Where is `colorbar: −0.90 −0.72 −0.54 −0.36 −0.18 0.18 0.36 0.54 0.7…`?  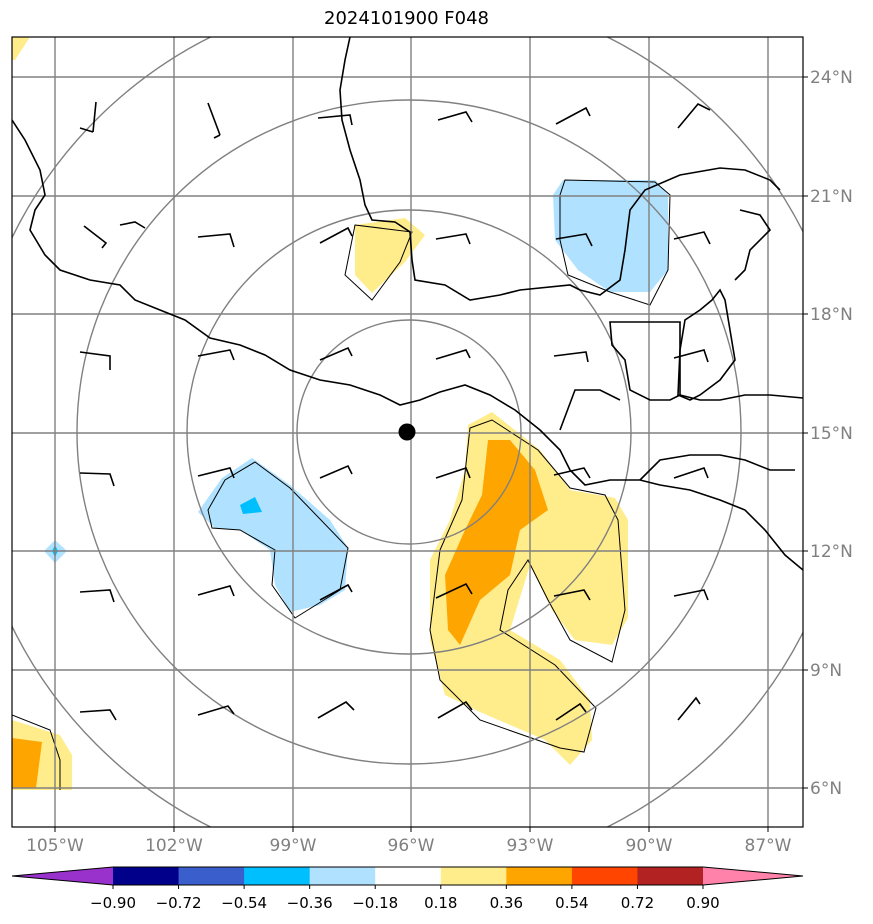 colorbar: −0.90 −0.72 −0.54 −0.36 −0.18 0.18 0.36 0.54 0.7… is located at coordinates (407, 889).